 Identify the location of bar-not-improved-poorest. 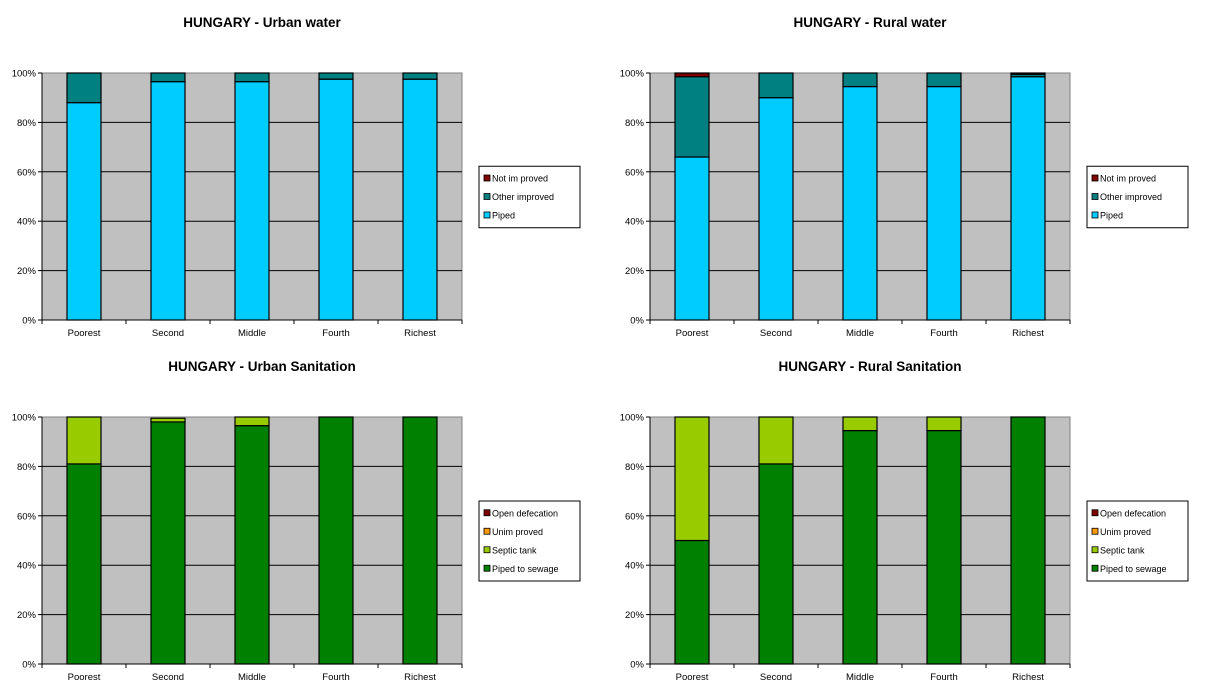
(692, 75).